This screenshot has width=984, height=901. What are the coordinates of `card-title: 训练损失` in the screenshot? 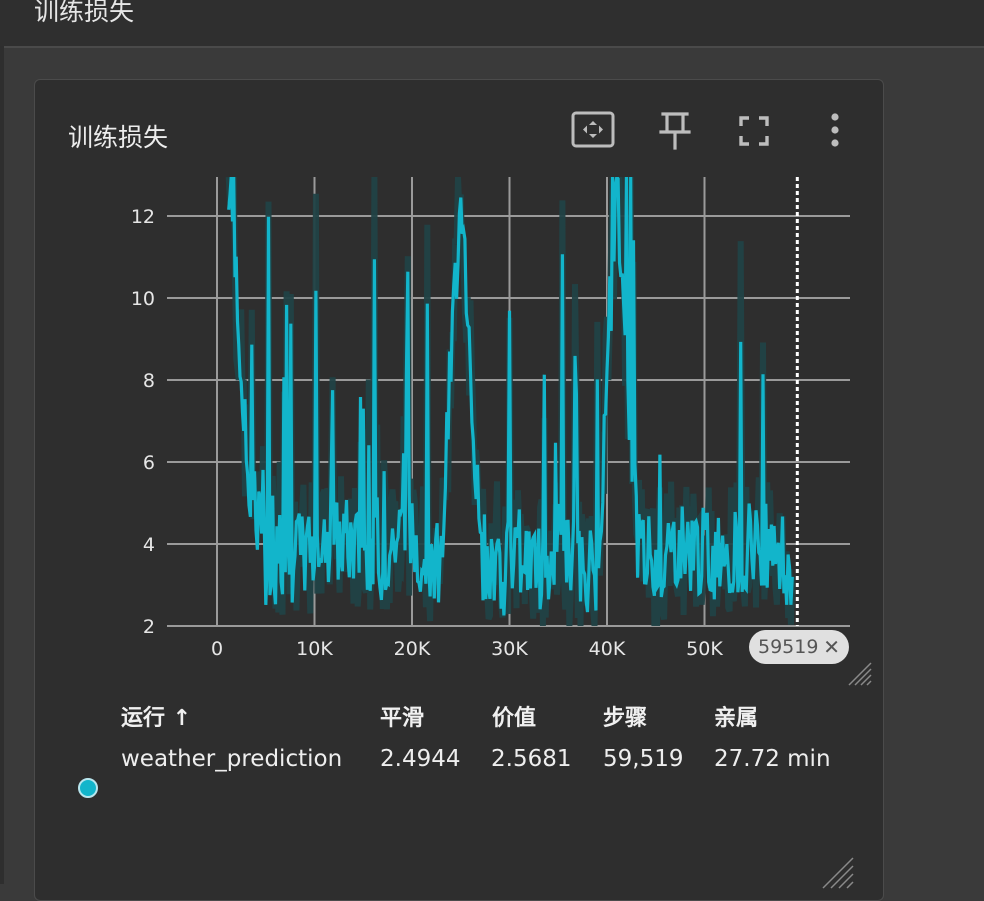 It's located at (118, 137).